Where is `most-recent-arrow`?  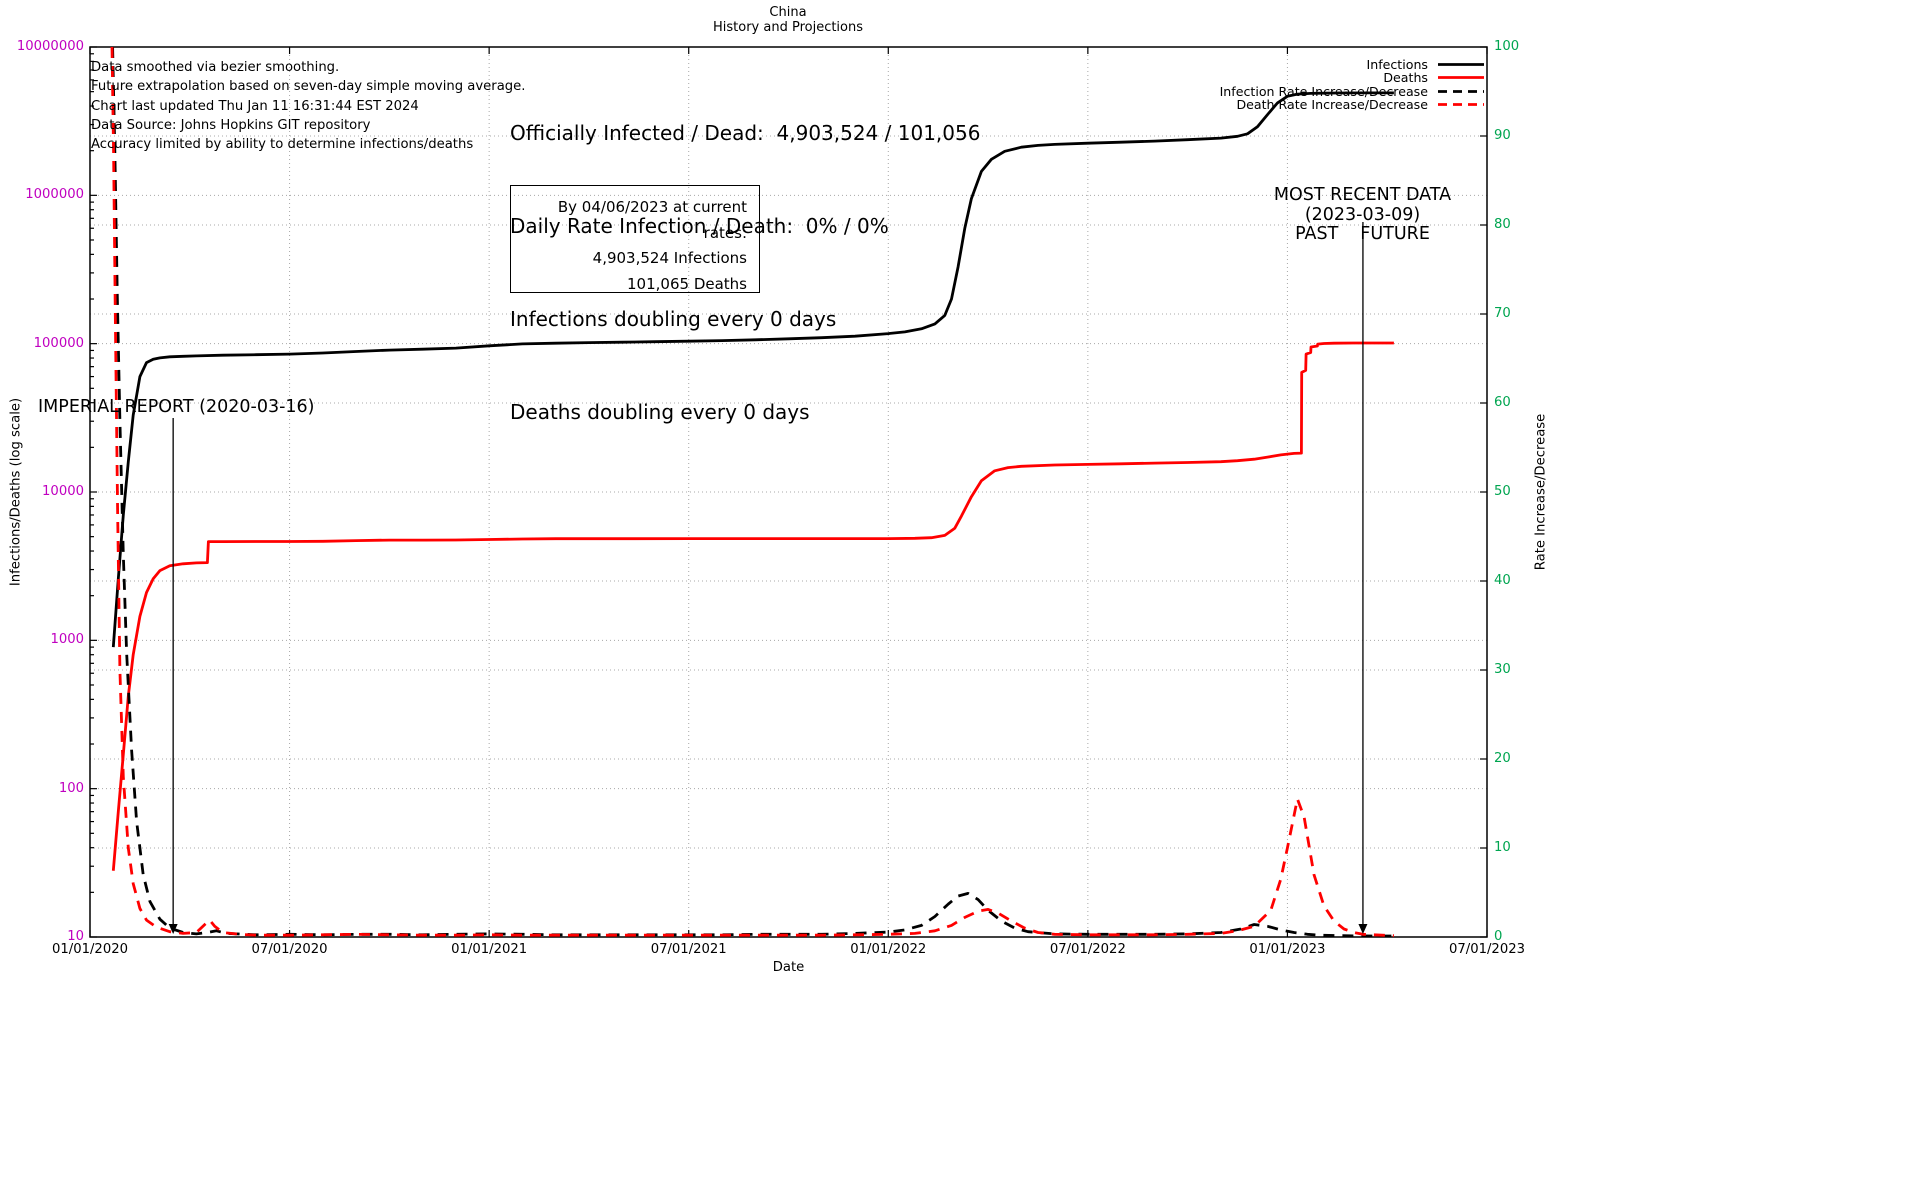 most-recent-arrow is located at coordinates (1363, 578).